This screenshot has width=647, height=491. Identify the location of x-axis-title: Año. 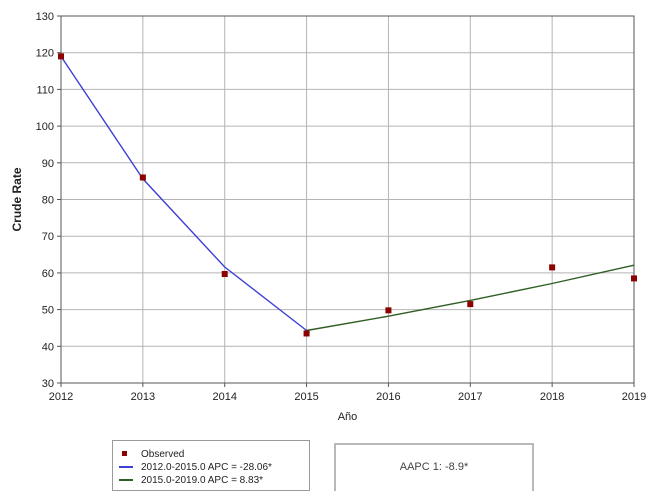
(348, 417).